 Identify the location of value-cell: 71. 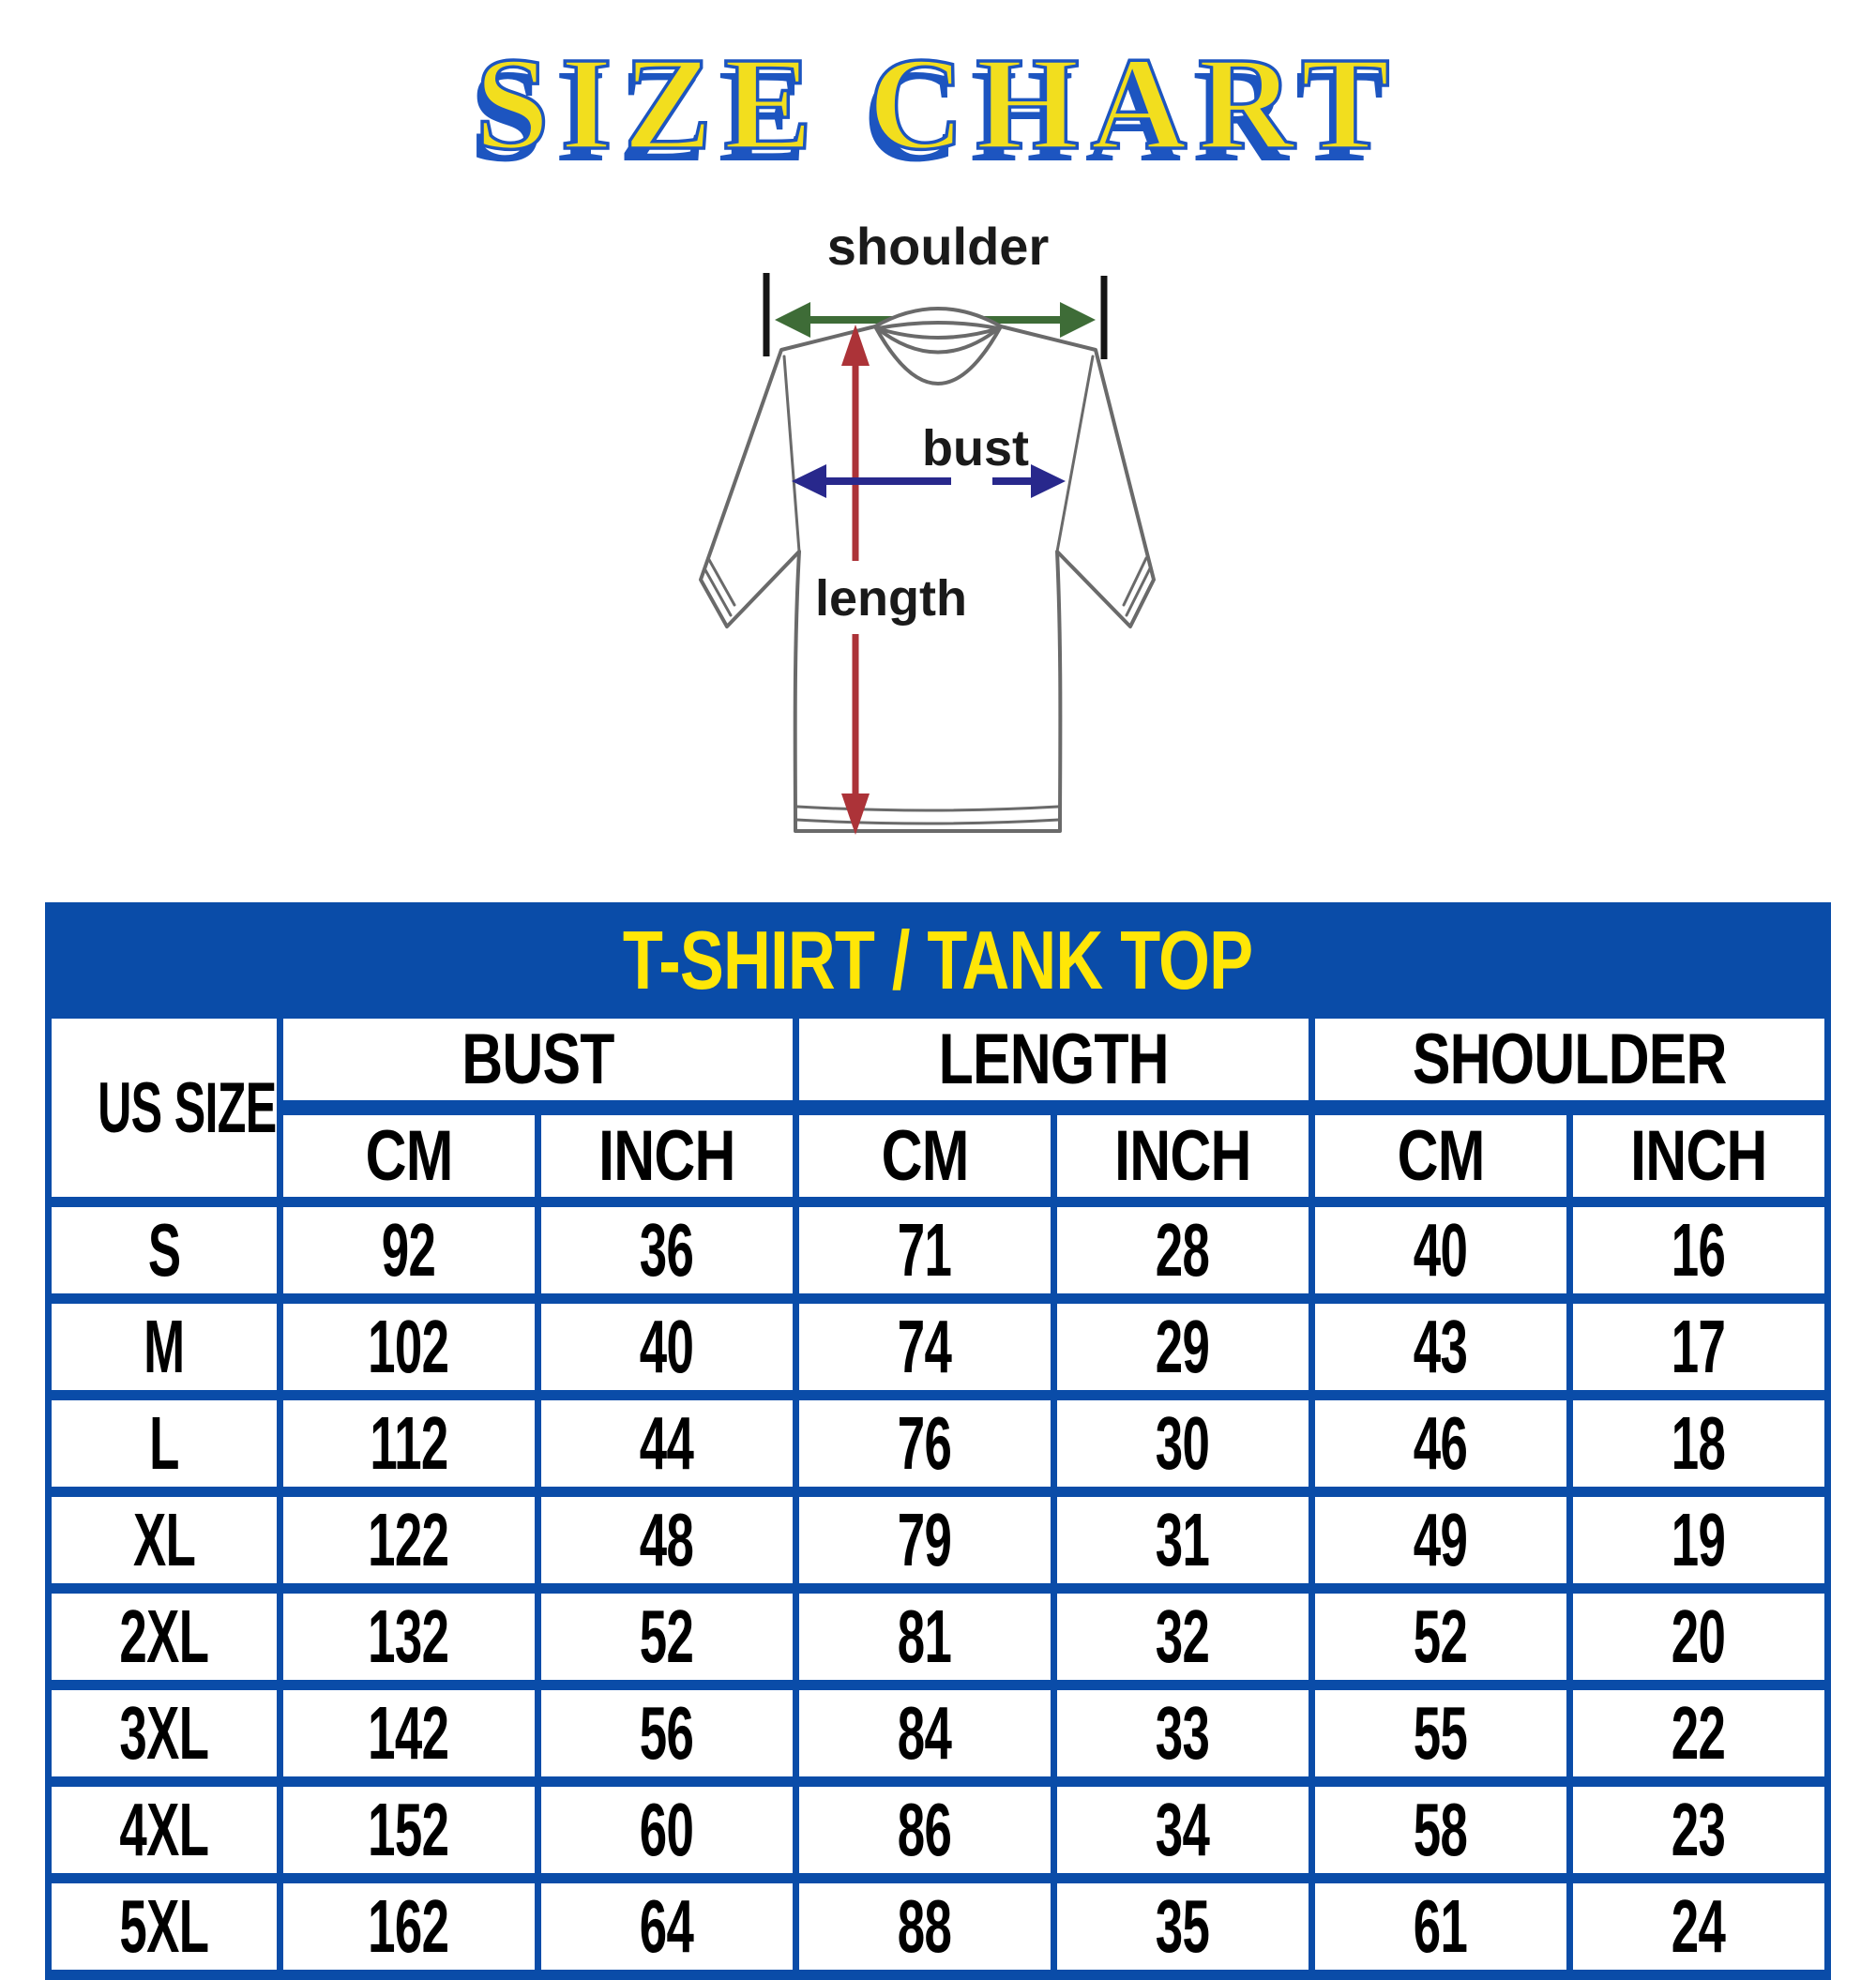
(924, 1251).